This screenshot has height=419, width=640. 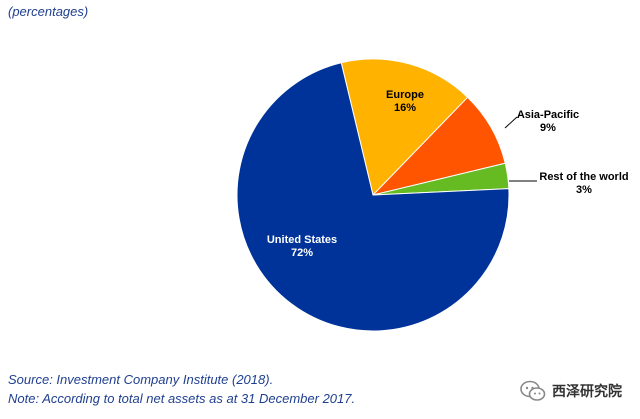 What do you see at coordinates (548, 128) in the screenshot?
I see `slice-value-label: 9%` at bounding box center [548, 128].